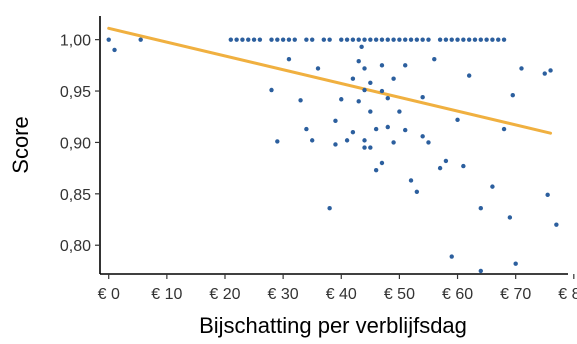  I want to click on x-tick-label: € 20, so click(224, 294).